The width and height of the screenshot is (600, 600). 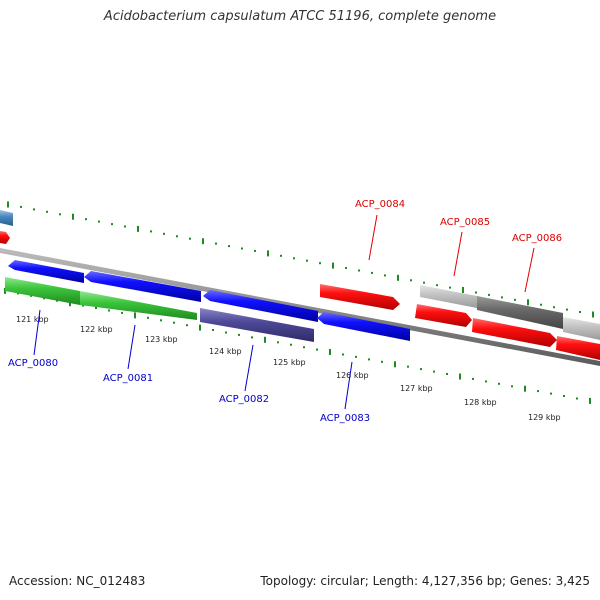 What do you see at coordinates (537, 238) in the screenshot?
I see `gene-label-acp-0086: ACP_0086` at bounding box center [537, 238].